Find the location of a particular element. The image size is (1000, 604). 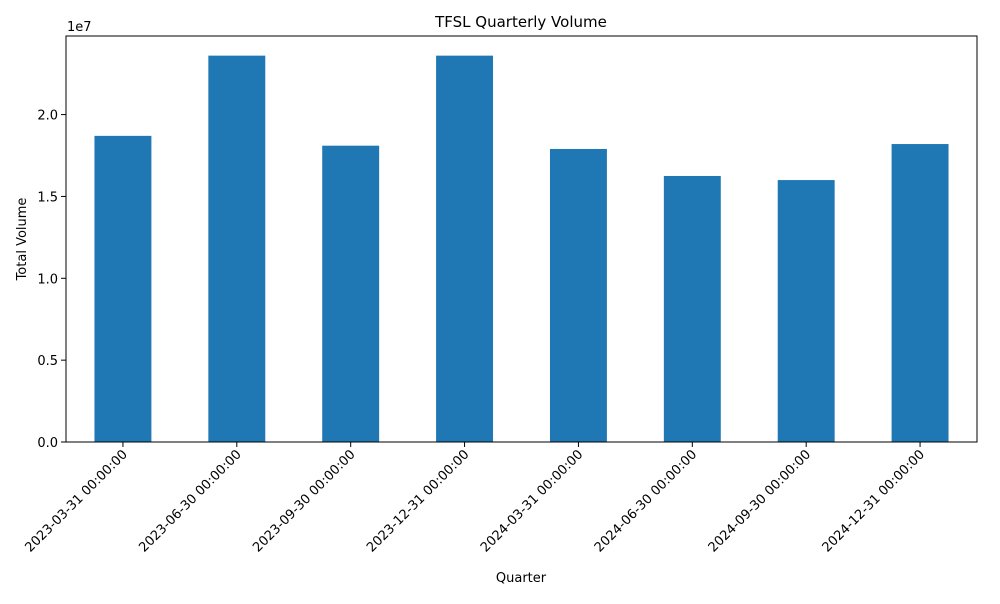

x-tick-label: 2023-03-31 00:00:00 is located at coordinates (77, 501).